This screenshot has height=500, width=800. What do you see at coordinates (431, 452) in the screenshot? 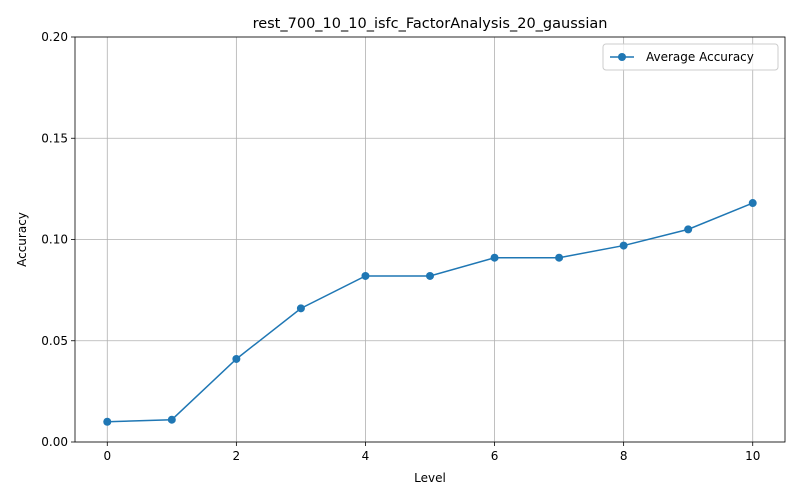
I see `x-axis-ticks: 0 2 4 6 8 10` at bounding box center [431, 452].